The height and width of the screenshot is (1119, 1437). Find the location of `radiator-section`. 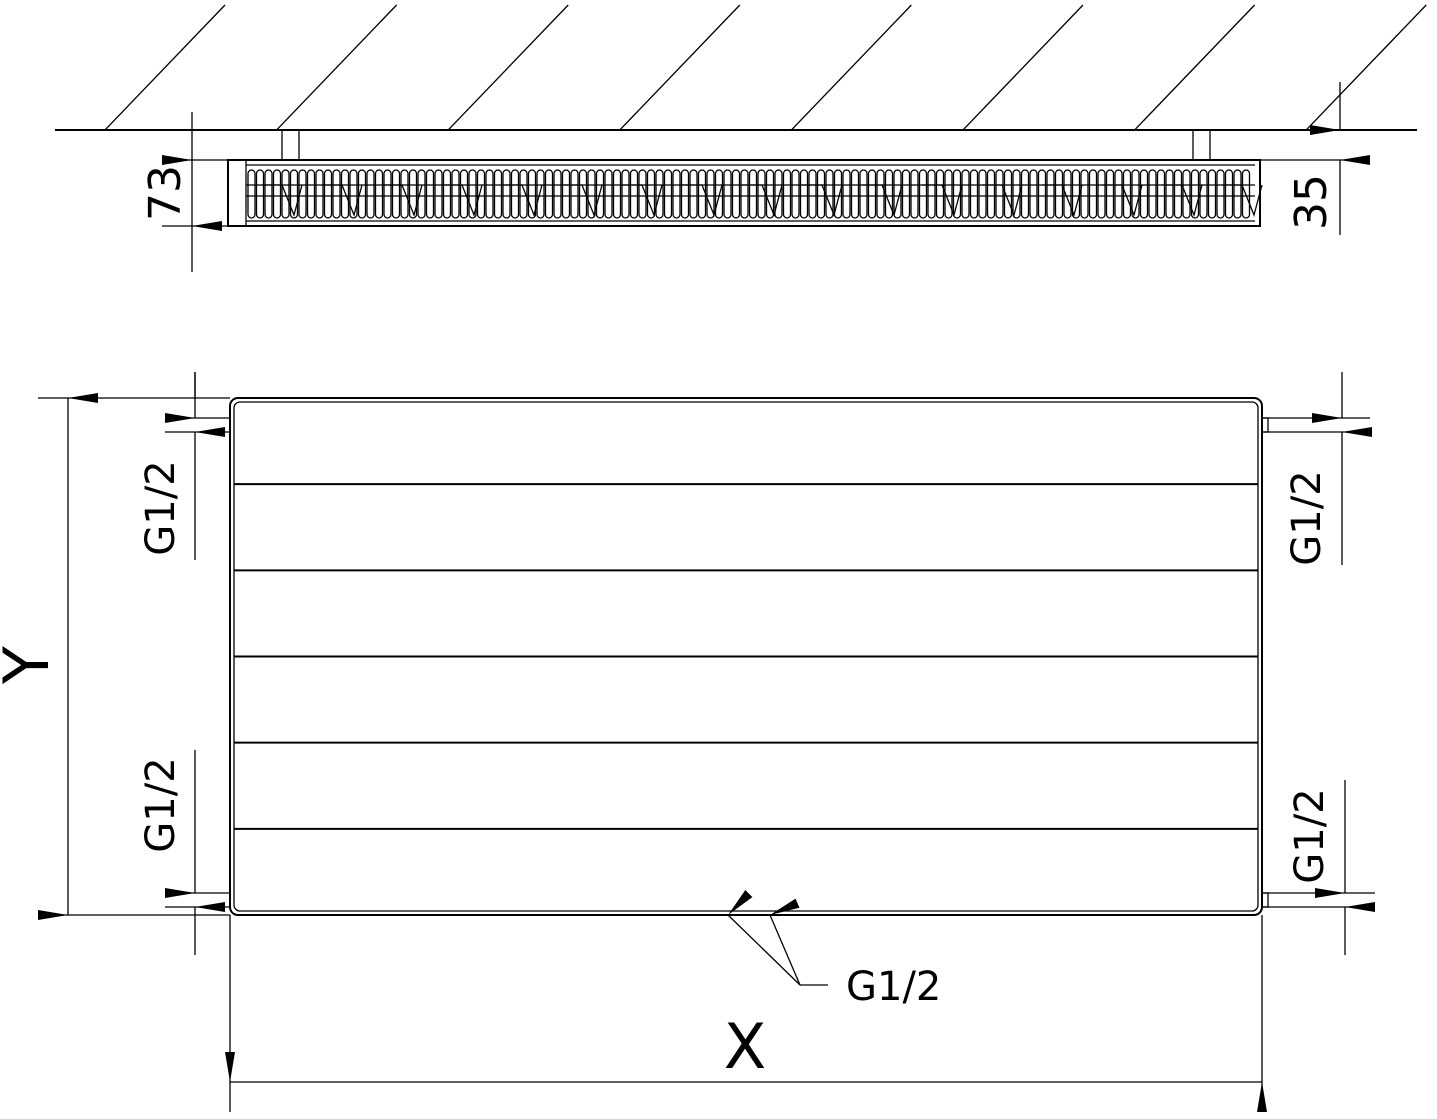

radiator-section is located at coordinates (745, 193).